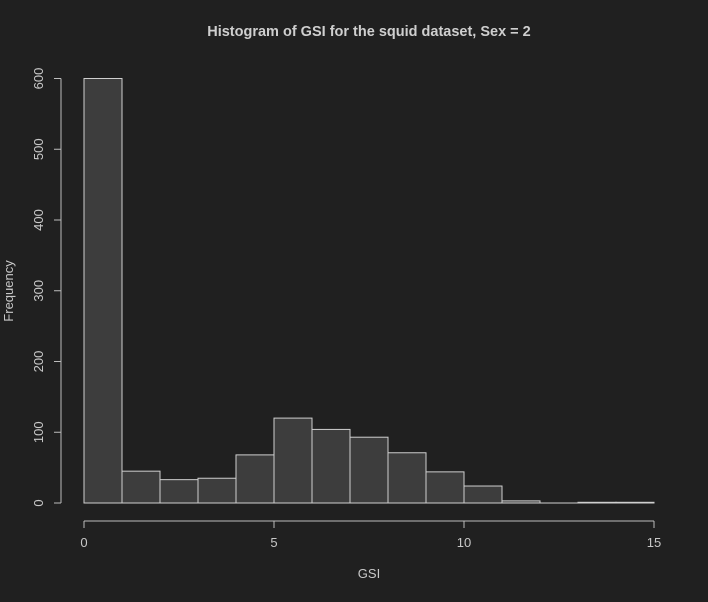  I want to click on y-tick-label: 100, so click(38, 432).